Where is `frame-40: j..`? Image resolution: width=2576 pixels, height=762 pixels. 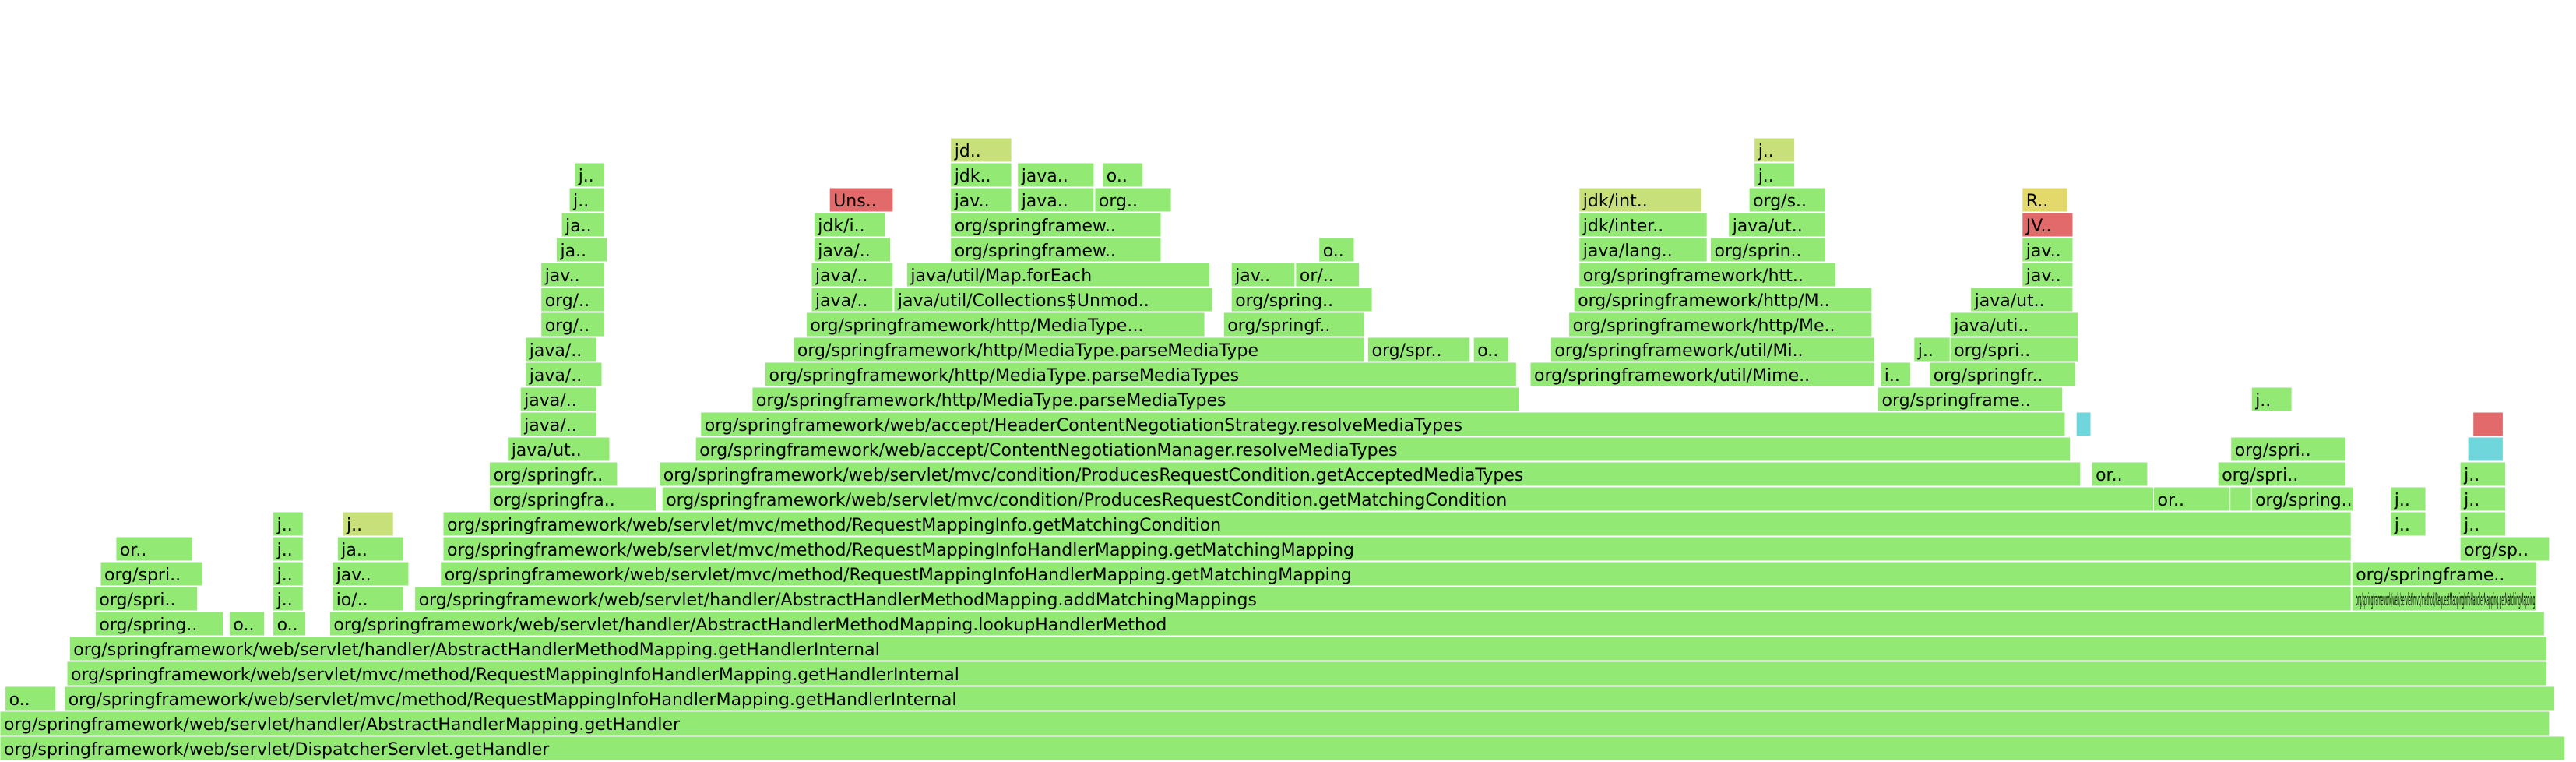 frame-40: j.. is located at coordinates (2483, 474).